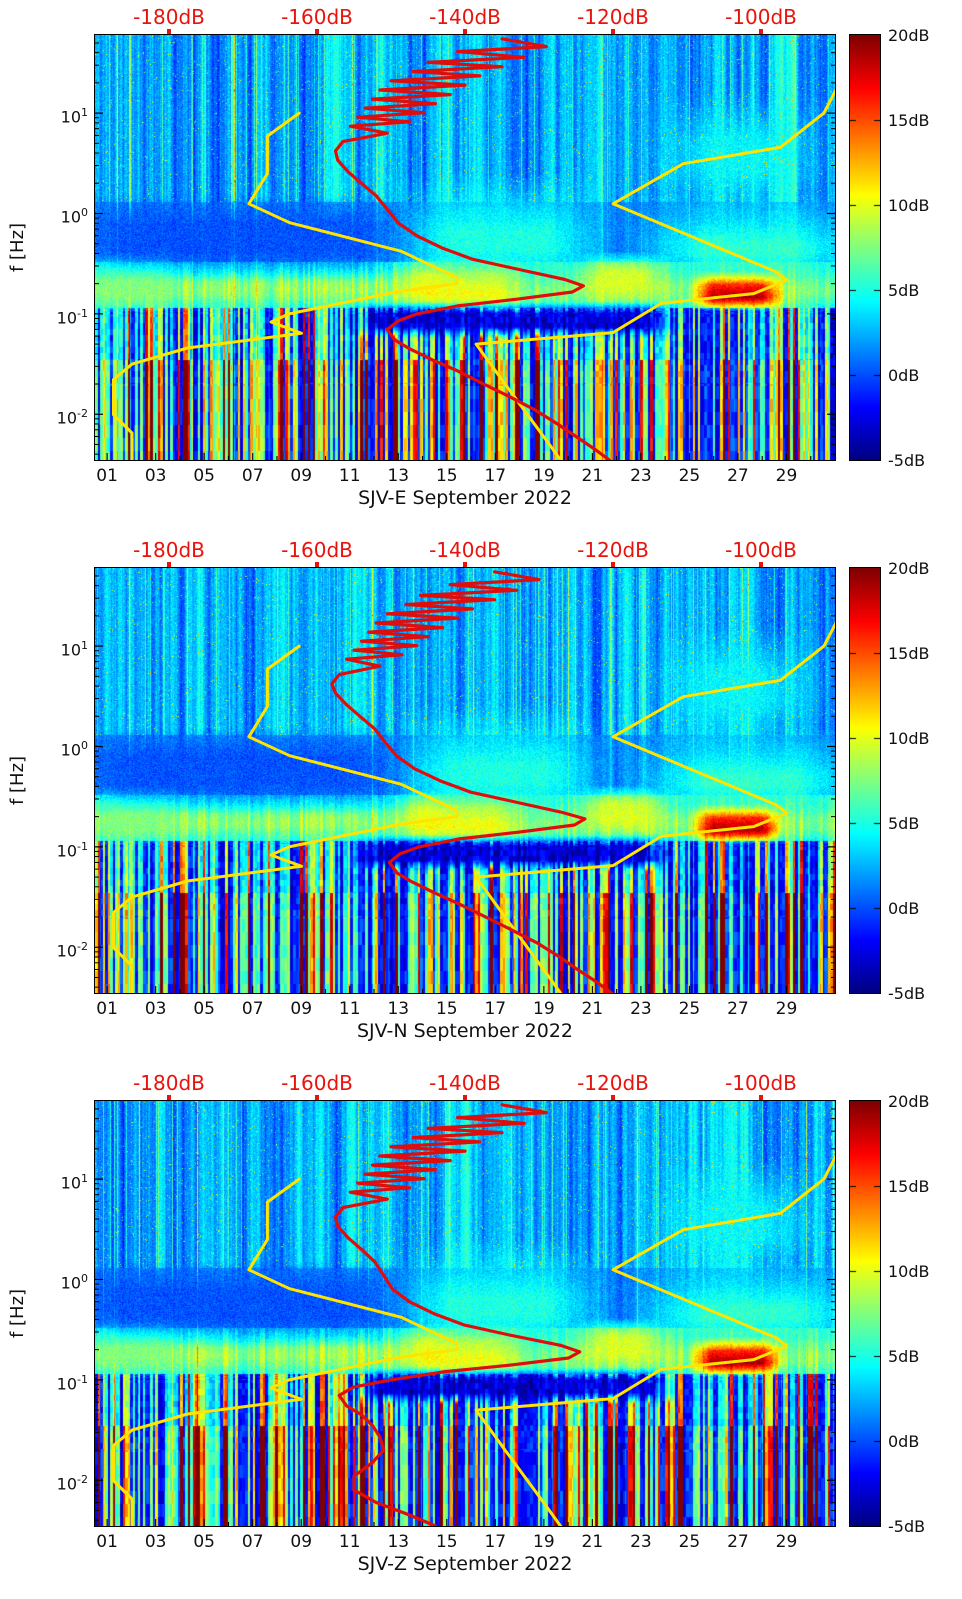 The height and width of the screenshot is (1599, 962). What do you see at coordinates (82, 947) in the screenshot?
I see `y-tick-exponent: -2` at bounding box center [82, 947].